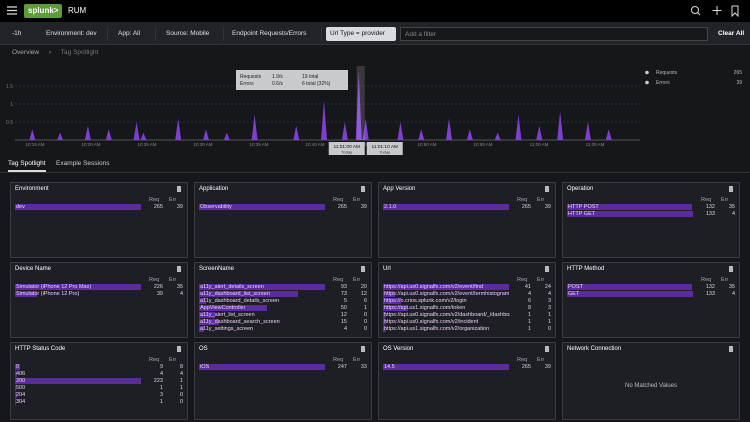  What do you see at coordinates (155, 374) in the screenshot?
I see `req-value: 4` at bounding box center [155, 374].